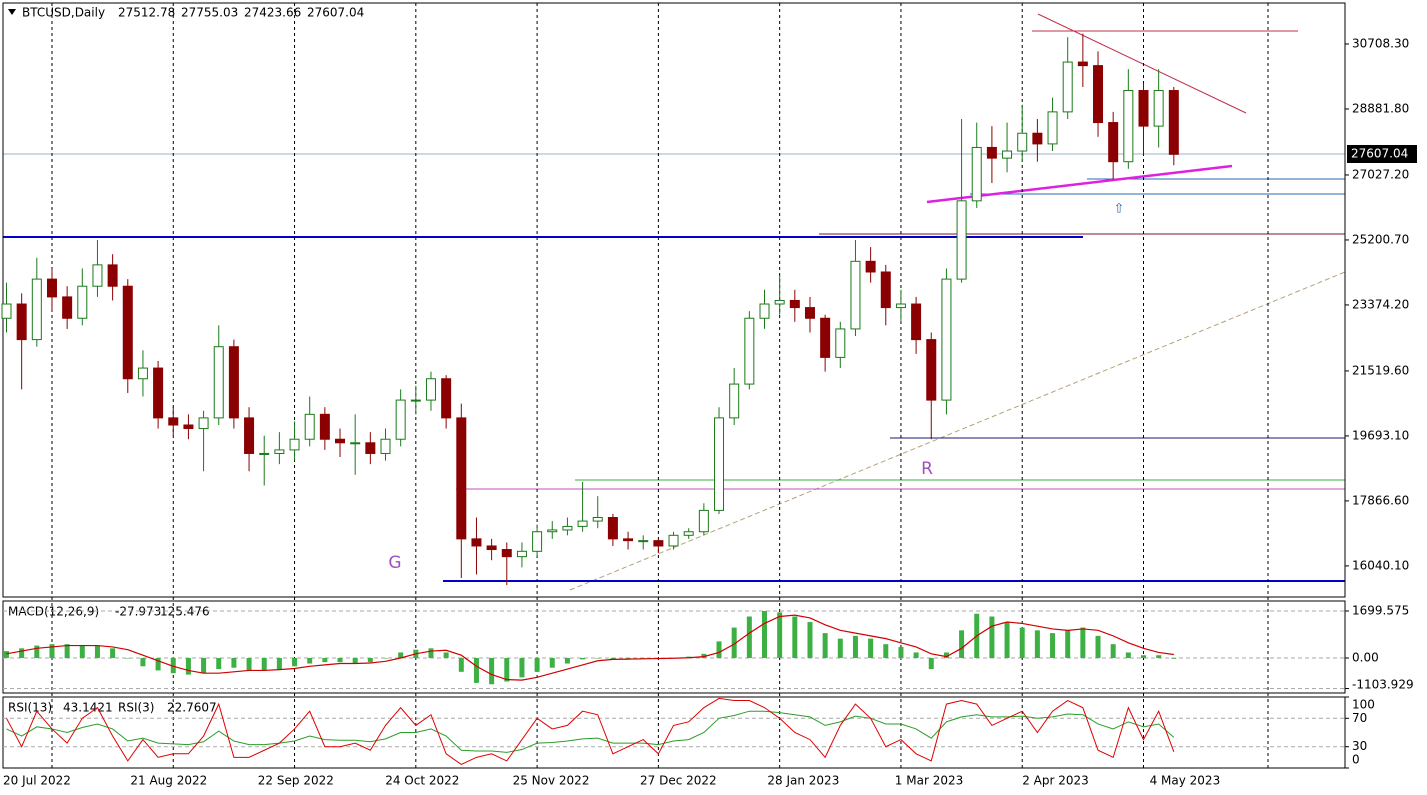  Describe the element at coordinates (1380, 43) in the screenshot. I see `y-tick-label: 30708.30` at that location.